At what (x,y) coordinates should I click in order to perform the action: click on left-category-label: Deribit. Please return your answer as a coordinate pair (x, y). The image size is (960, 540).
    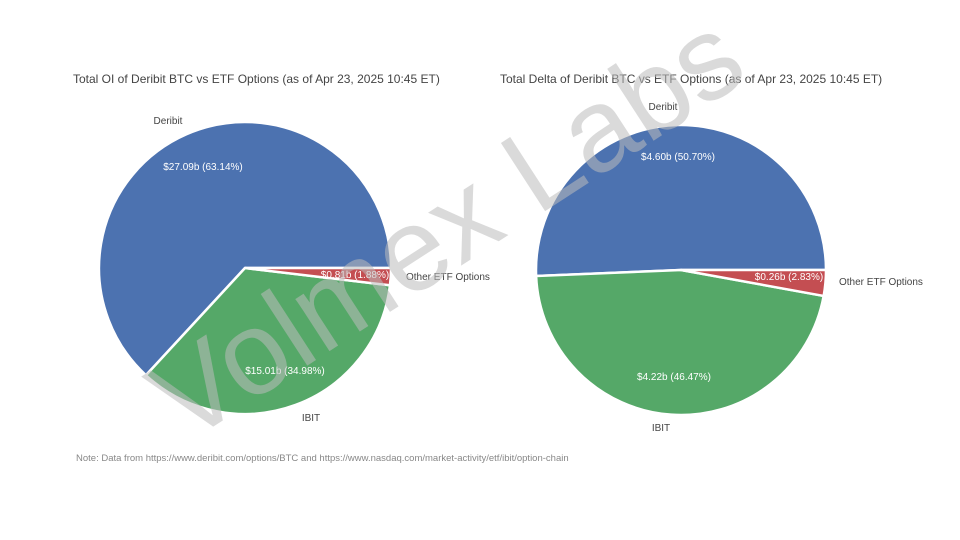
    Looking at the image, I should click on (168, 121).